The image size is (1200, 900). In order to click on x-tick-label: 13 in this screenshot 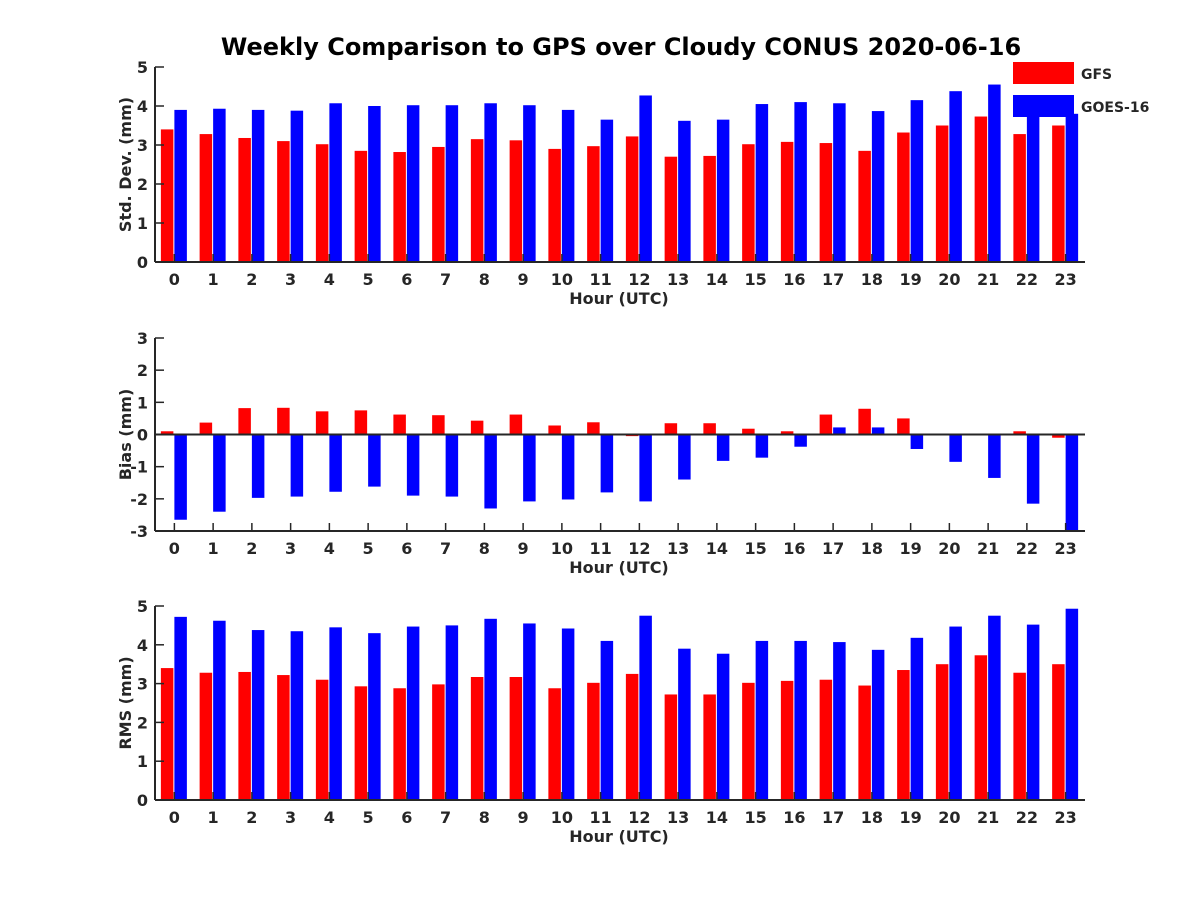, I will do `click(678, 817)`.